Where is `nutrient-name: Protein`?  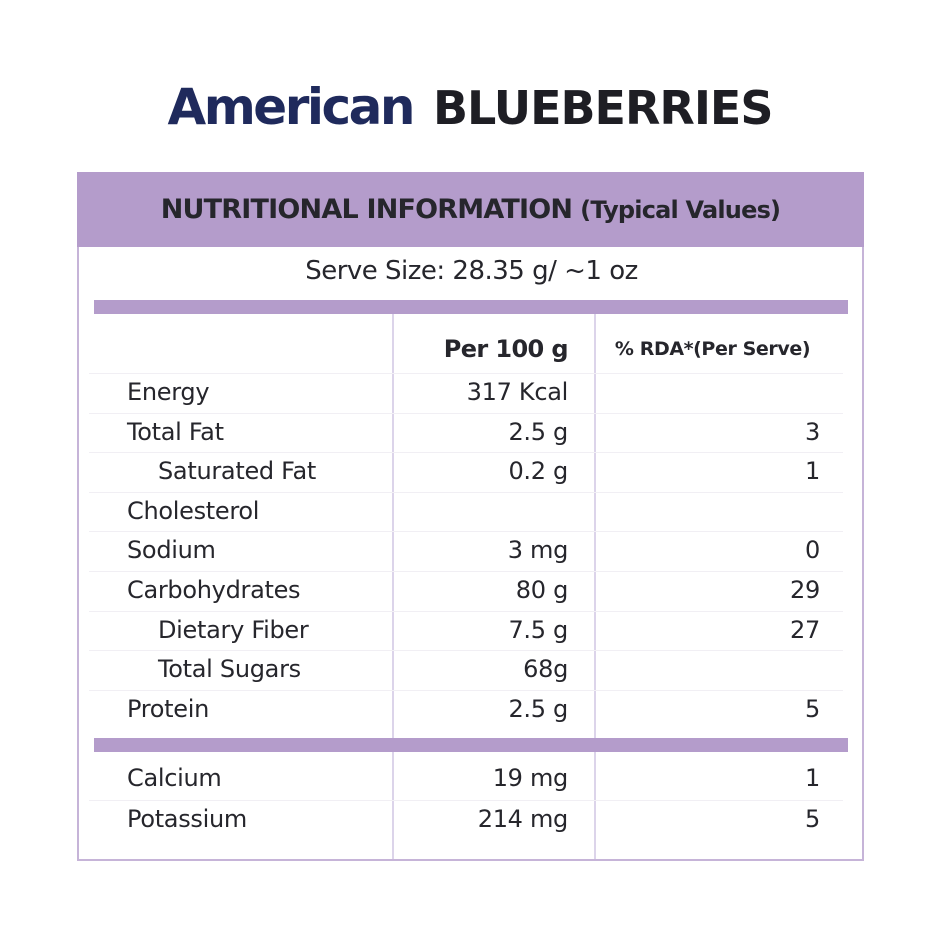 nutrient-name: Protein is located at coordinates (168, 708).